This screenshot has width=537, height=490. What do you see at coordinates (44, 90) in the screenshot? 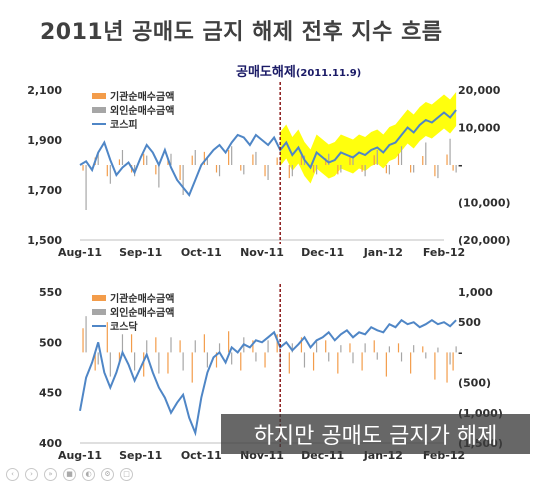
I see `y-left-tick-label: 2,100` at bounding box center [44, 90].